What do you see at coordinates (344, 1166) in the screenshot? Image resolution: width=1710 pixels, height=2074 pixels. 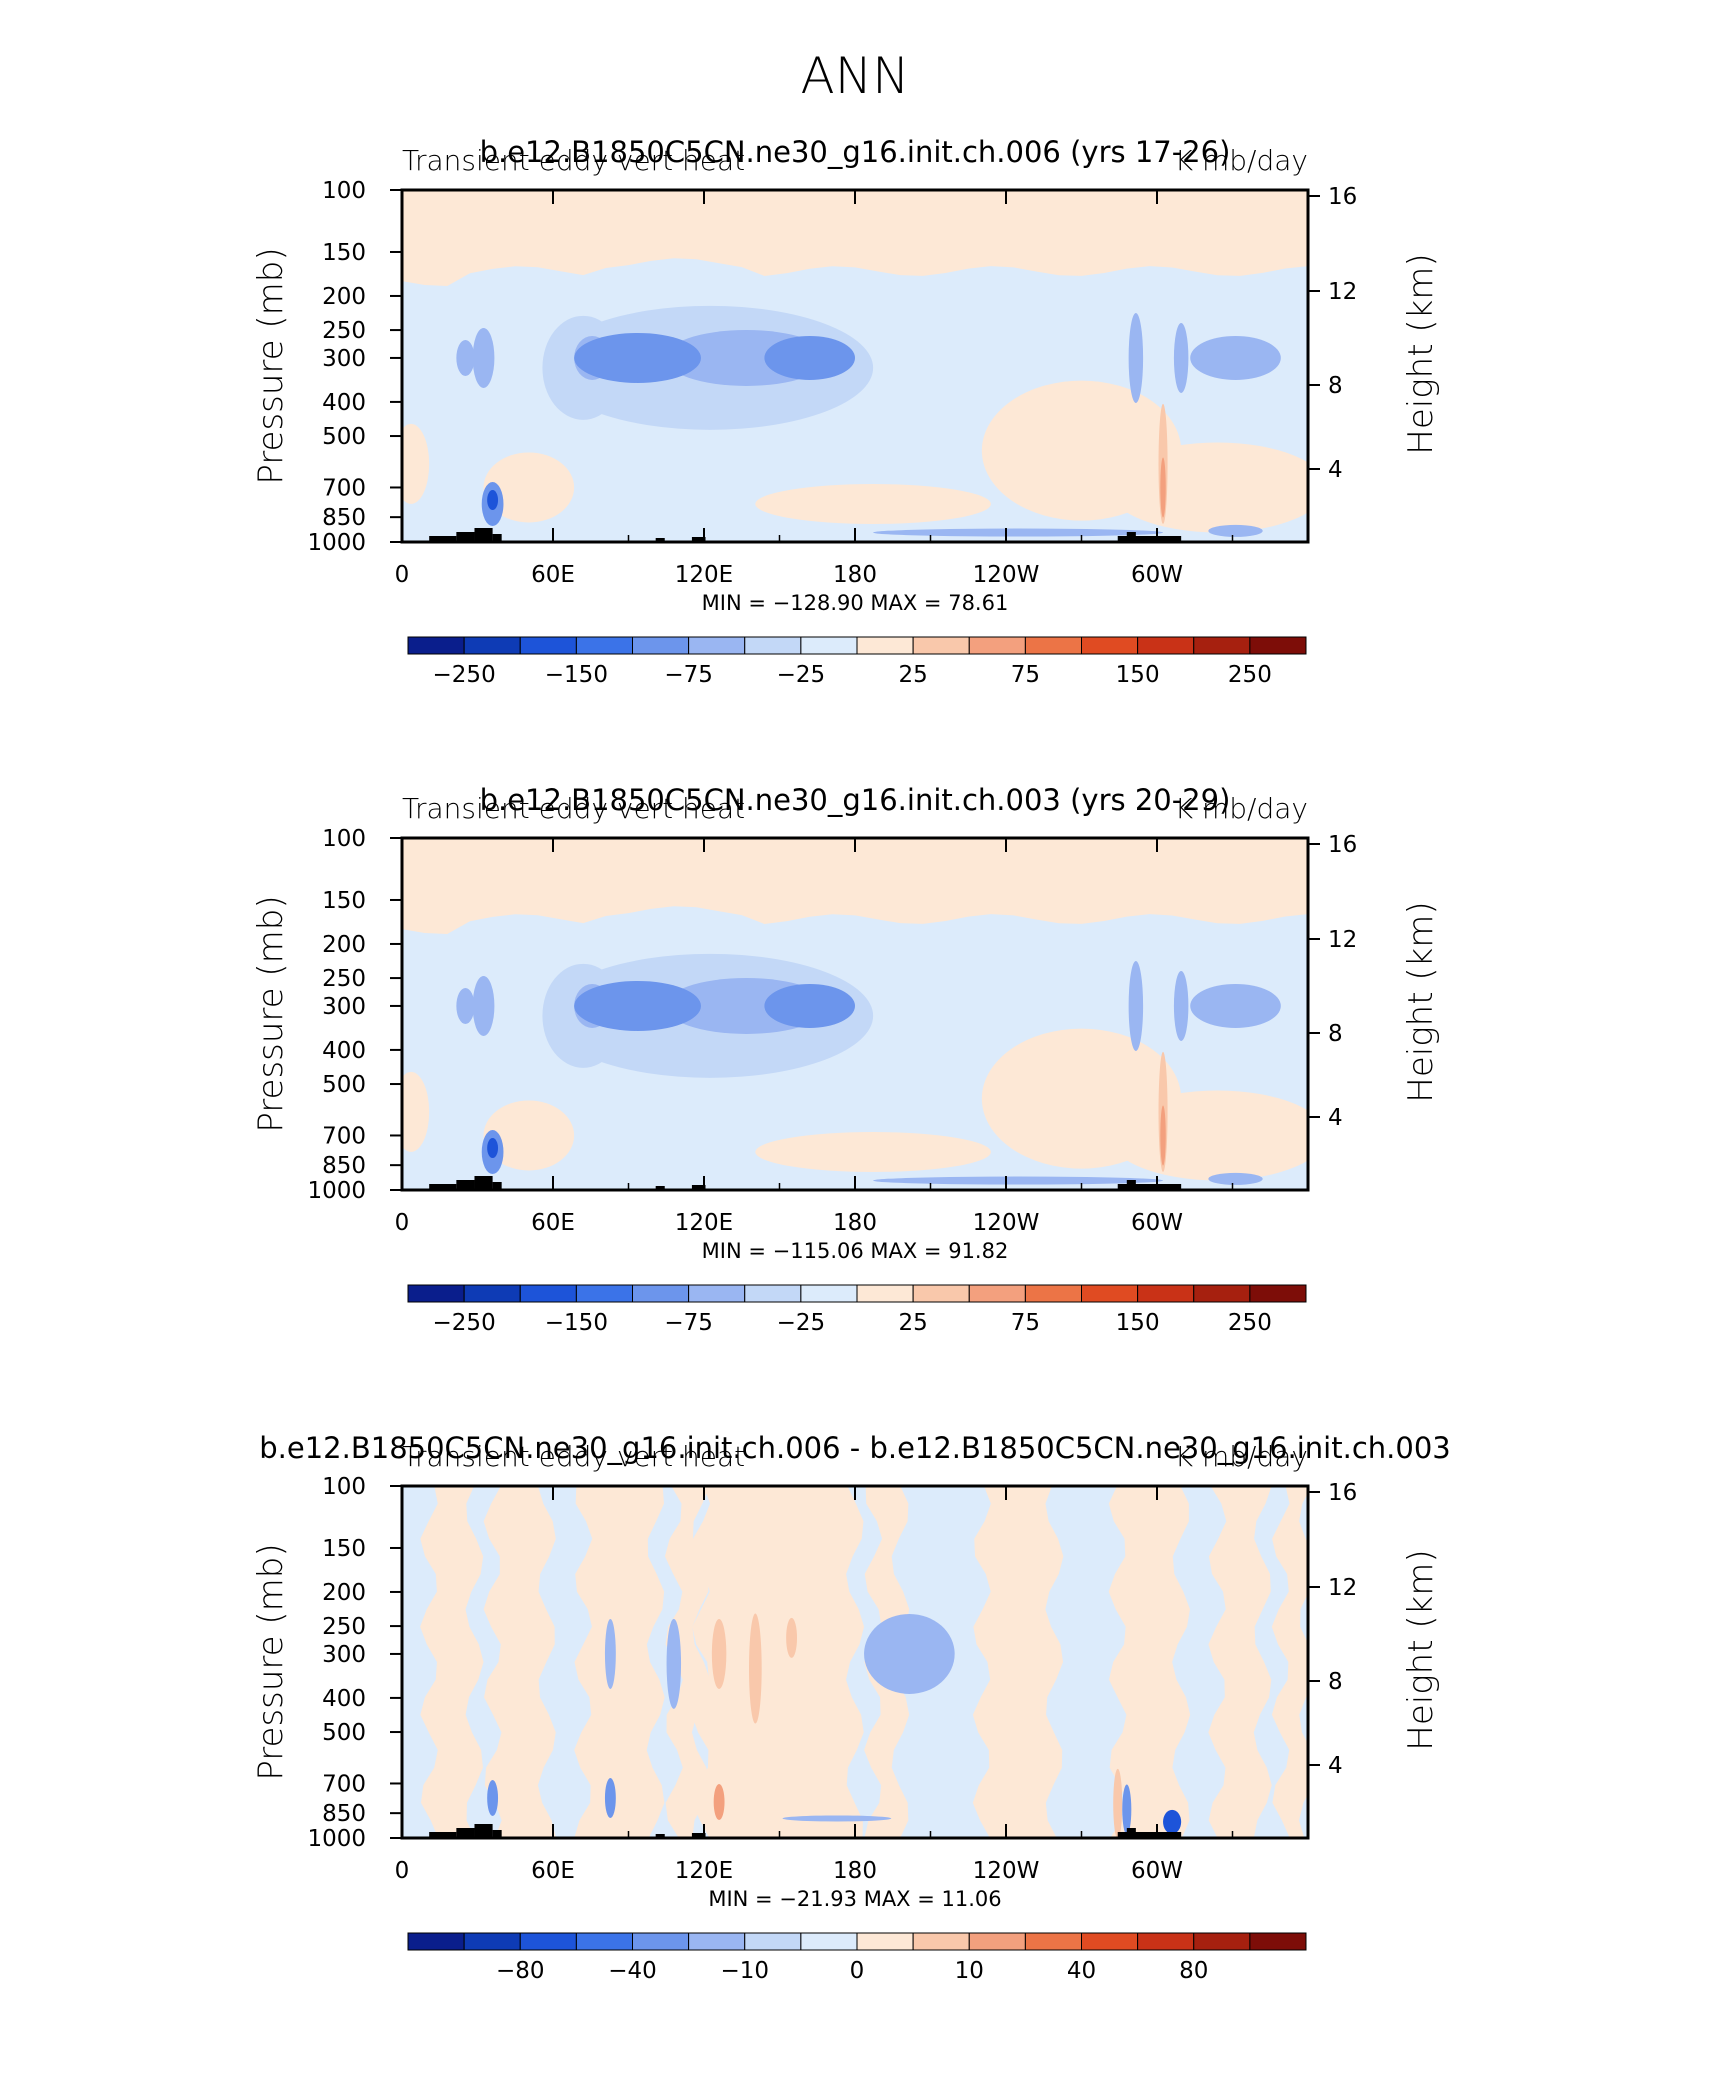 I see `y-tick-label: 850` at bounding box center [344, 1166].